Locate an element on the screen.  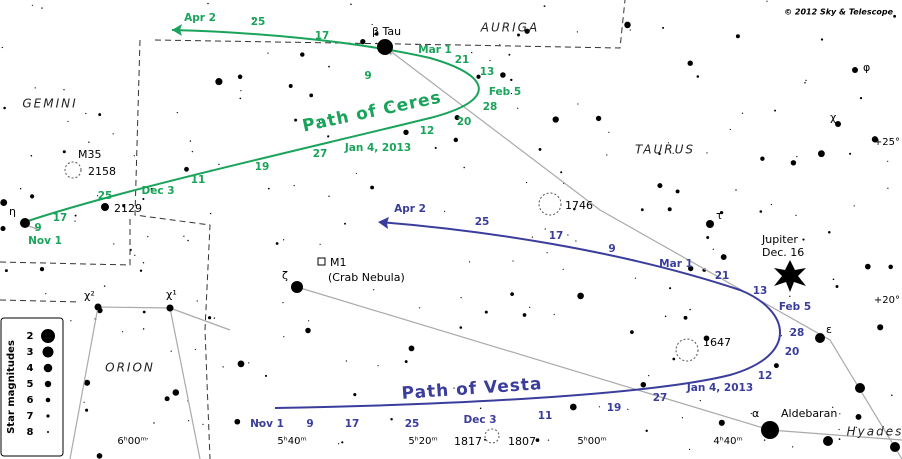
object-label: η is located at coordinates (12, 211).